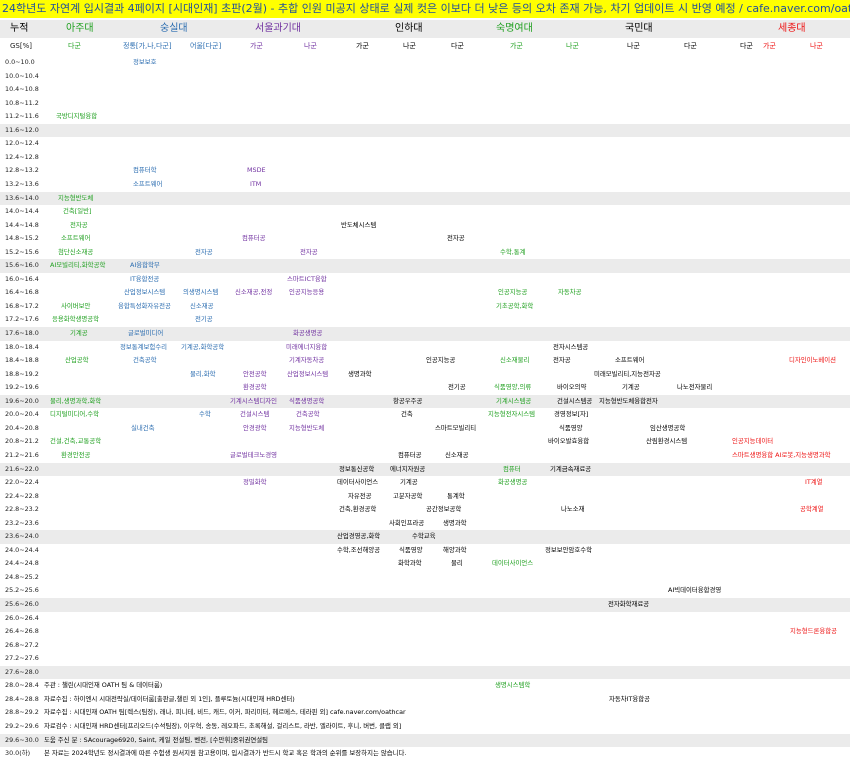 The height and width of the screenshot is (765, 850). What do you see at coordinates (814, 631) in the screenshot?
I see `department-entry: 지능형드론융합공` at bounding box center [814, 631].